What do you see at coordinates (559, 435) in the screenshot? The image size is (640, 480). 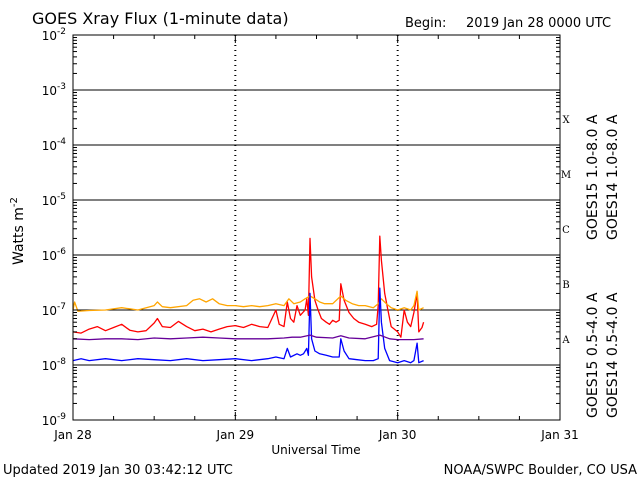 I see `x-tick-label: Jan 31` at bounding box center [559, 435].